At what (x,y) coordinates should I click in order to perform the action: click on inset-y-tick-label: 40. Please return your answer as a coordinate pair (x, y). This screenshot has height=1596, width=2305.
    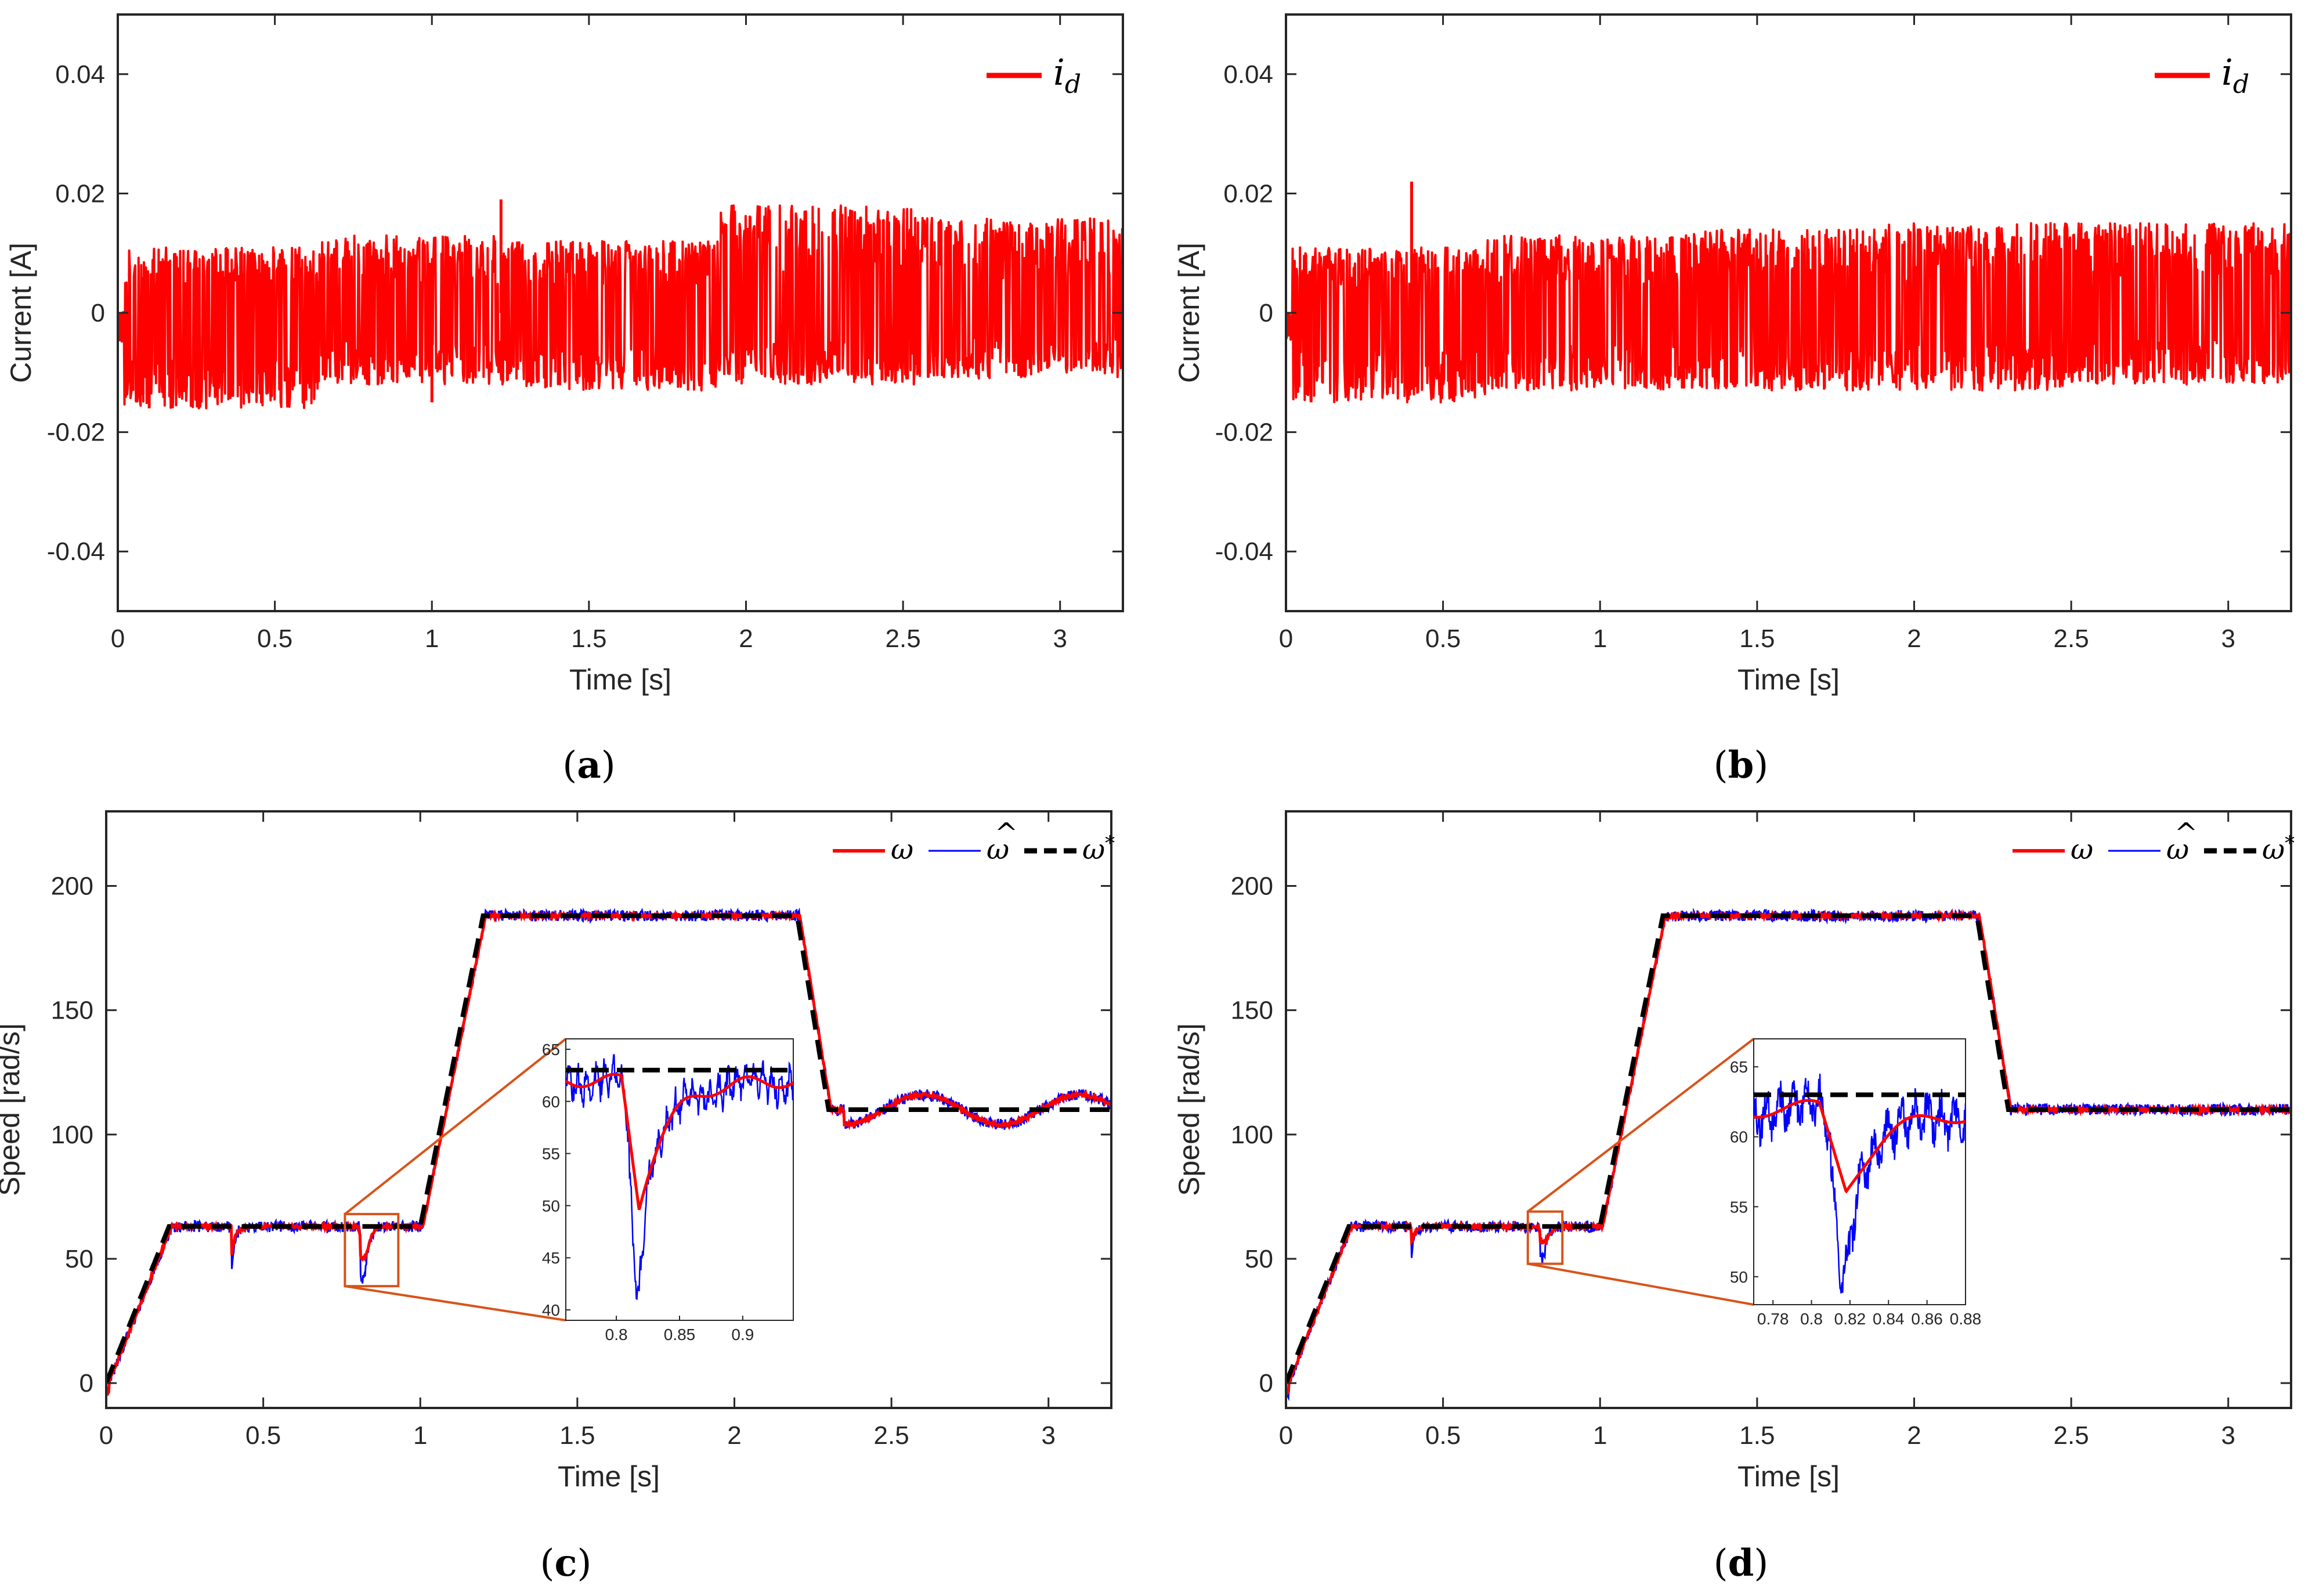
    Looking at the image, I should click on (551, 1310).